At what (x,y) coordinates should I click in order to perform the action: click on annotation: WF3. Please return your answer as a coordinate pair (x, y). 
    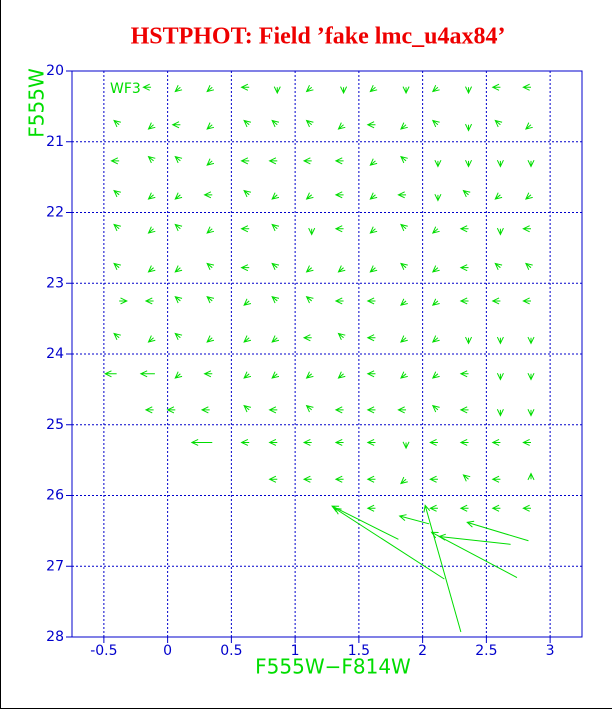
    Looking at the image, I should click on (125, 89).